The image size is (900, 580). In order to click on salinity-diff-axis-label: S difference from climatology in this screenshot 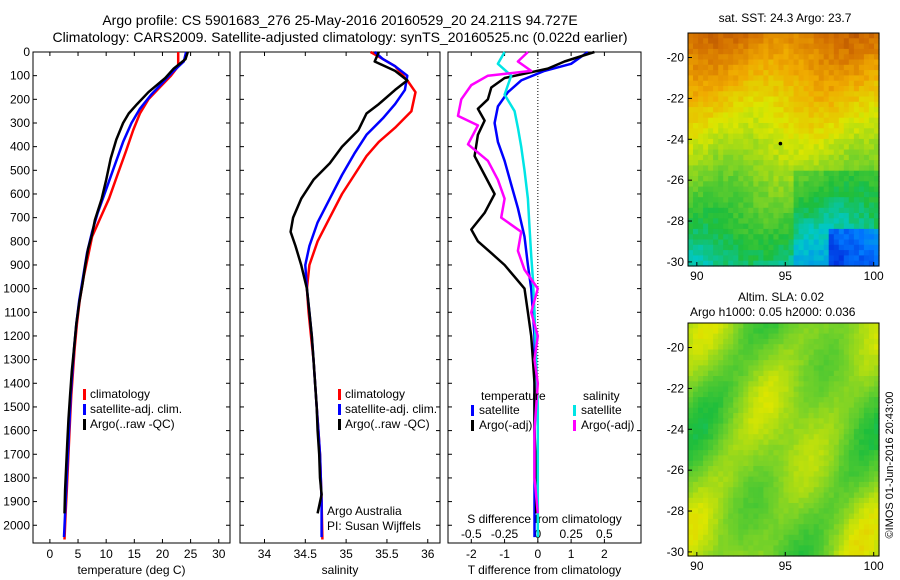, I will do `click(544, 519)`.